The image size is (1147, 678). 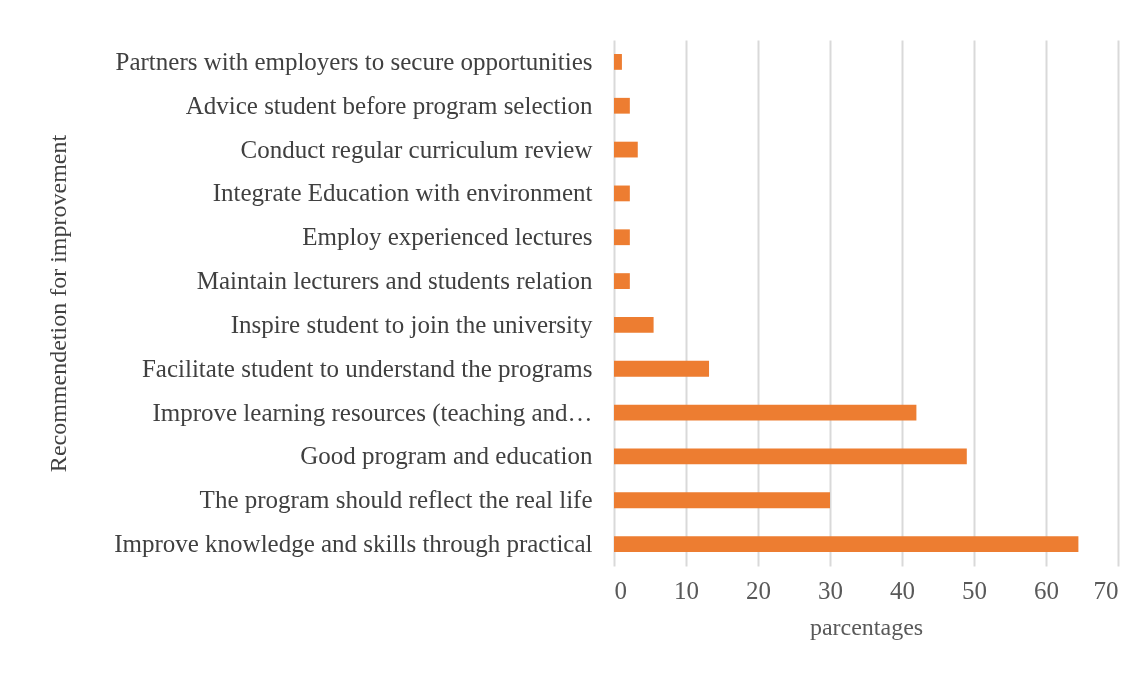 What do you see at coordinates (411, 324) in the screenshot?
I see `y-tick-label: Inspire student to join the university` at bounding box center [411, 324].